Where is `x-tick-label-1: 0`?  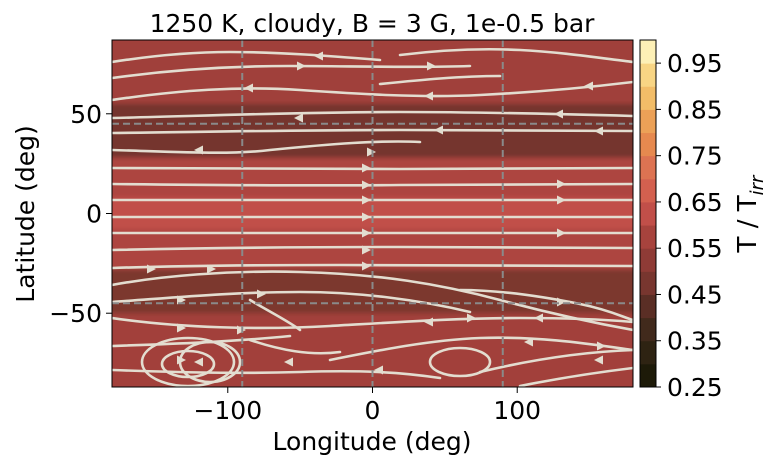 x-tick-label-1: 0 is located at coordinates (373, 410).